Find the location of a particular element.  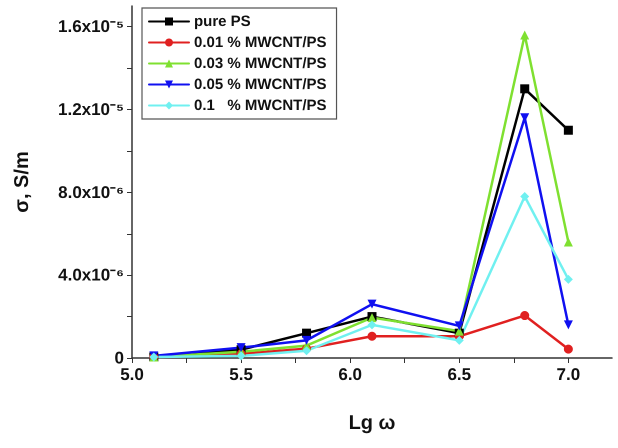

y-tick-label: 8.0x10⁻⁶ is located at coordinates (91, 192).